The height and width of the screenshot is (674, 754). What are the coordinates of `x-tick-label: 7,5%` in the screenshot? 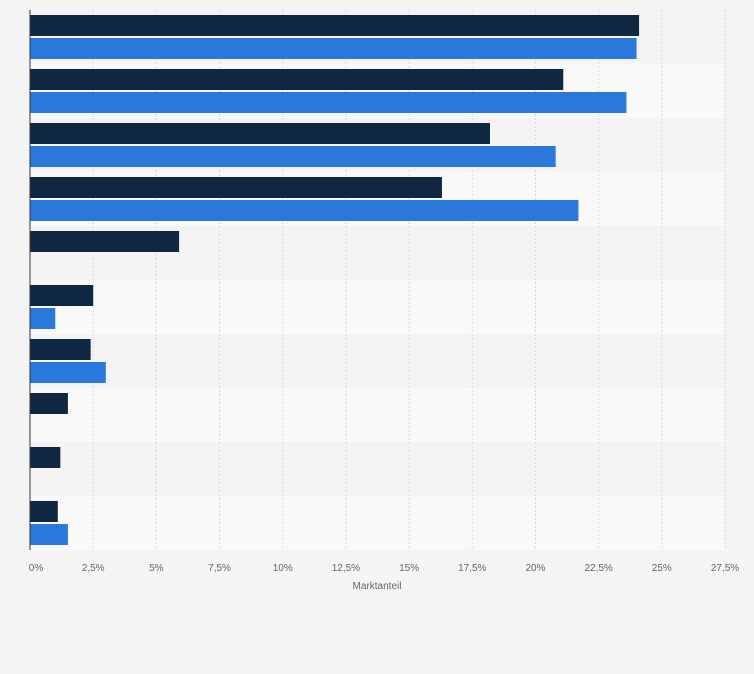 It's located at (219, 568).